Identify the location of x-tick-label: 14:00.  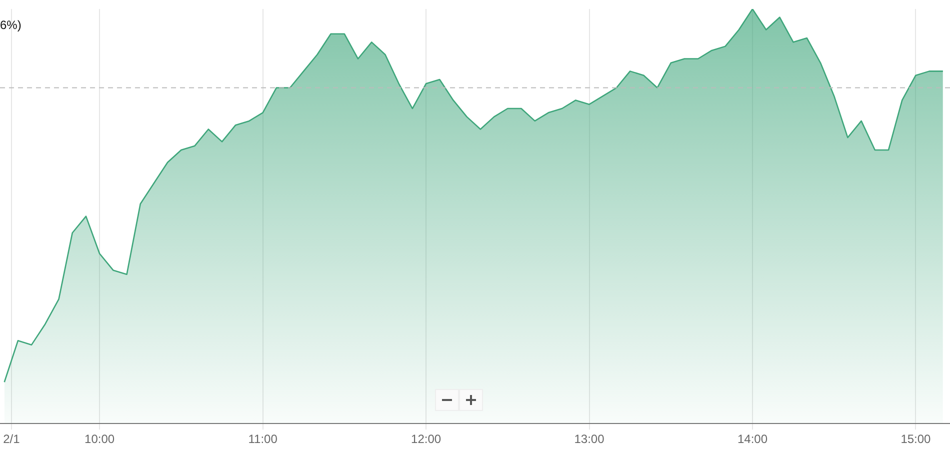
(752, 439).